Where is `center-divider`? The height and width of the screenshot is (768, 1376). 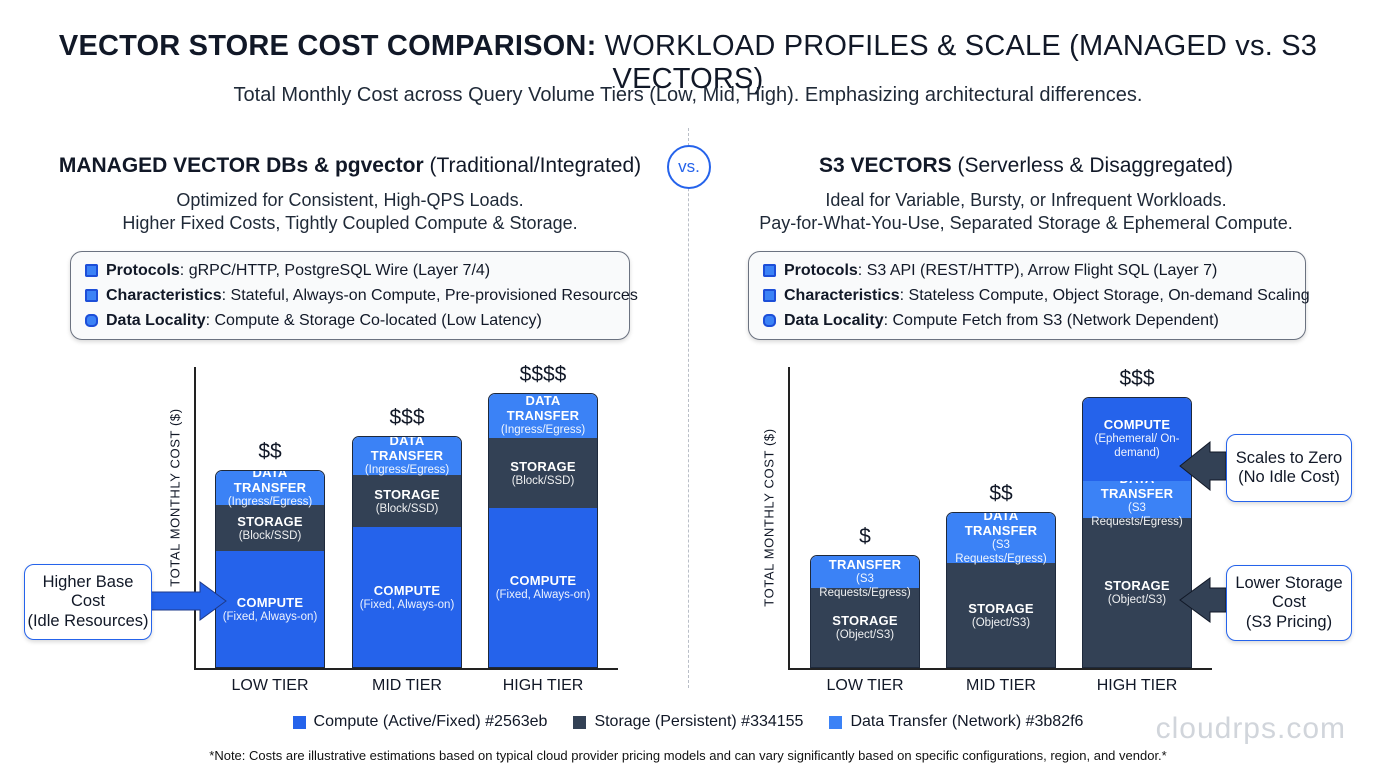
center-divider is located at coordinates (688, 408).